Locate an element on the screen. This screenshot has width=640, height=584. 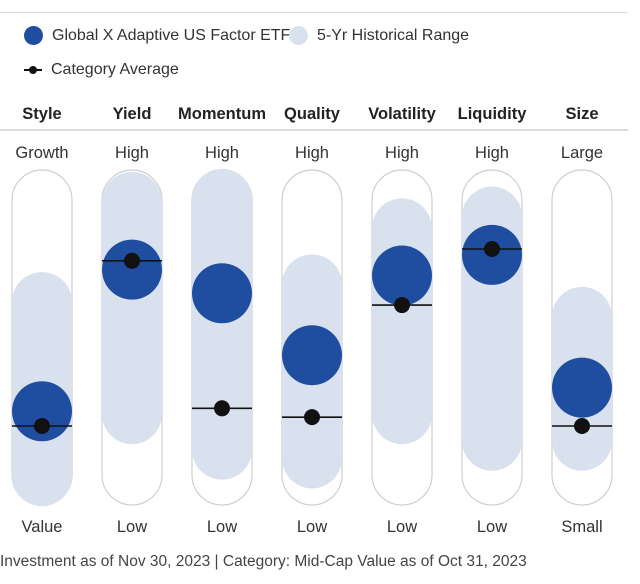
factor-header-volatility: Volatility is located at coordinates (402, 114).